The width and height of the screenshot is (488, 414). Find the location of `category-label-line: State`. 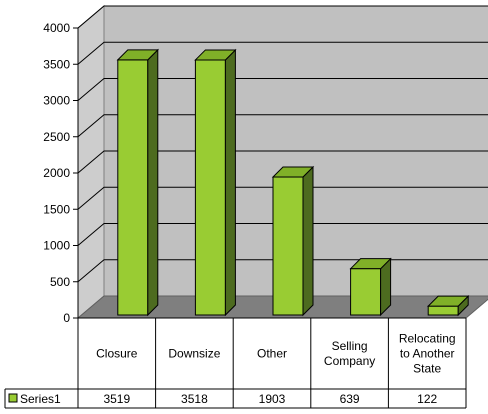

category-label-line: State is located at coordinates (427, 369).